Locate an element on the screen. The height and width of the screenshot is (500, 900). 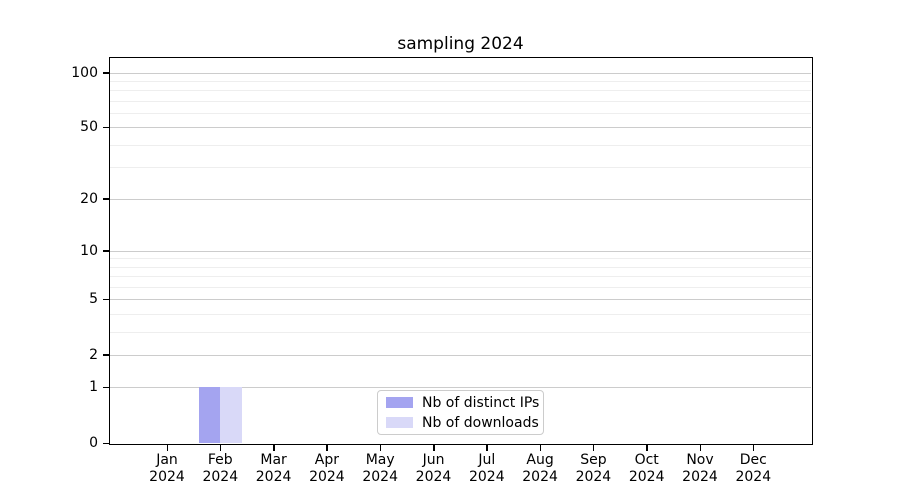
y-tick-label: 1 is located at coordinates (93, 387).